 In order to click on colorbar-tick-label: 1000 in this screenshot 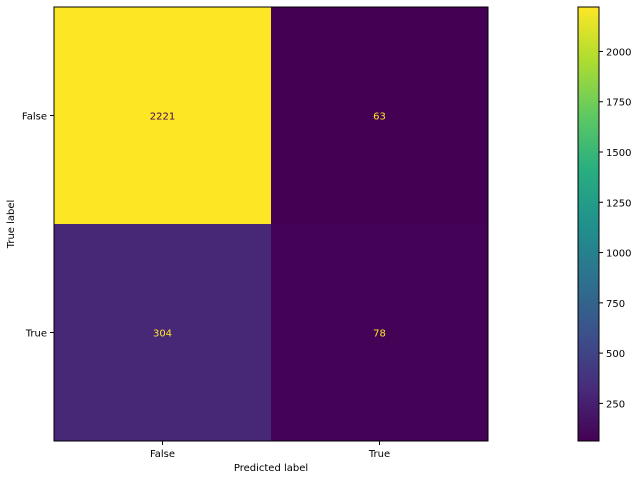, I will do `click(618, 254)`.